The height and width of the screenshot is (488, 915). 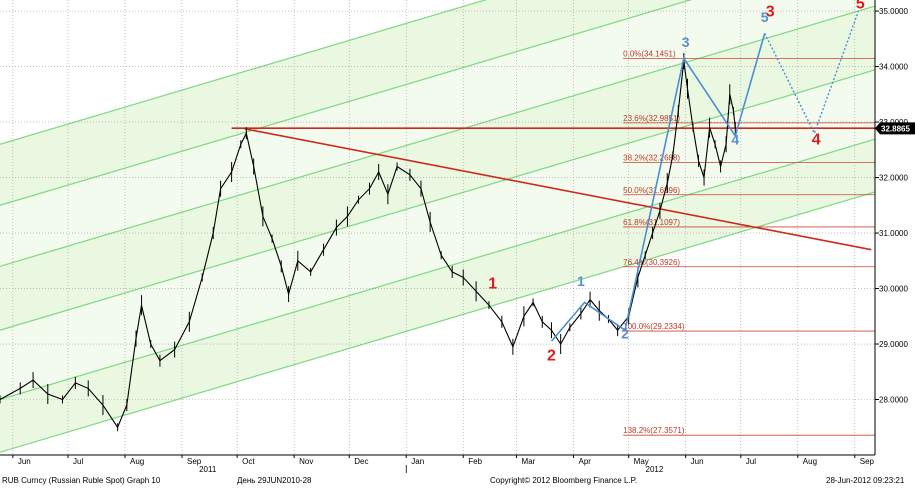 I want to click on x-tick-label: Feb, so click(x=475, y=461).